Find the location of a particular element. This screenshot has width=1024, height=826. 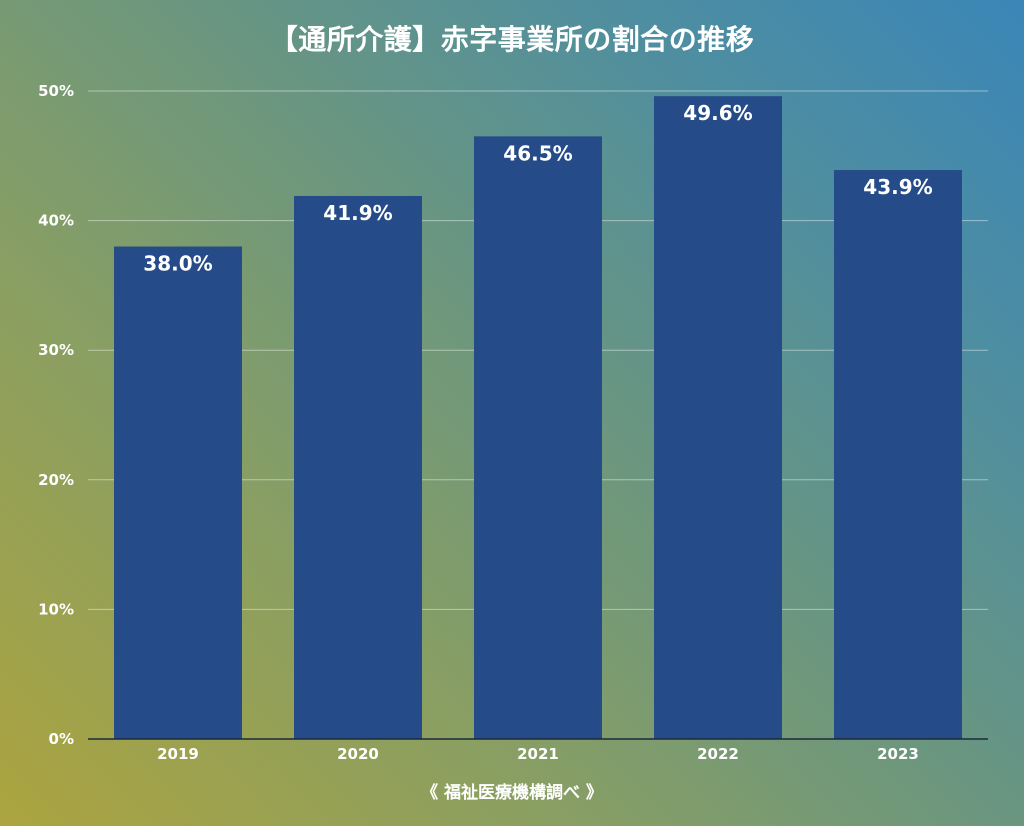

y-tick-label: 0% is located at coordinates (61, 739).